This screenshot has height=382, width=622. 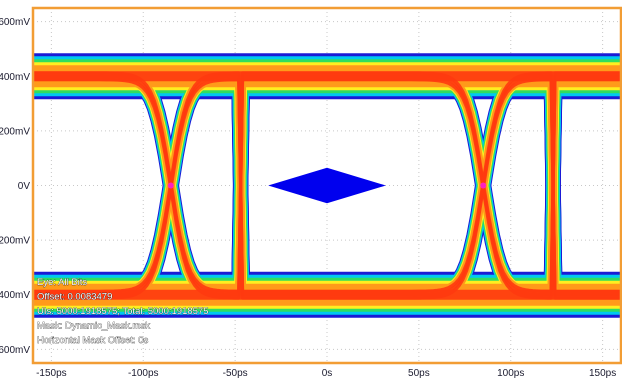 What do you see at coordinates (15, 350) in the screenshot?
I see `y-tick-label: -600mV` at bounding box center [15, 350].